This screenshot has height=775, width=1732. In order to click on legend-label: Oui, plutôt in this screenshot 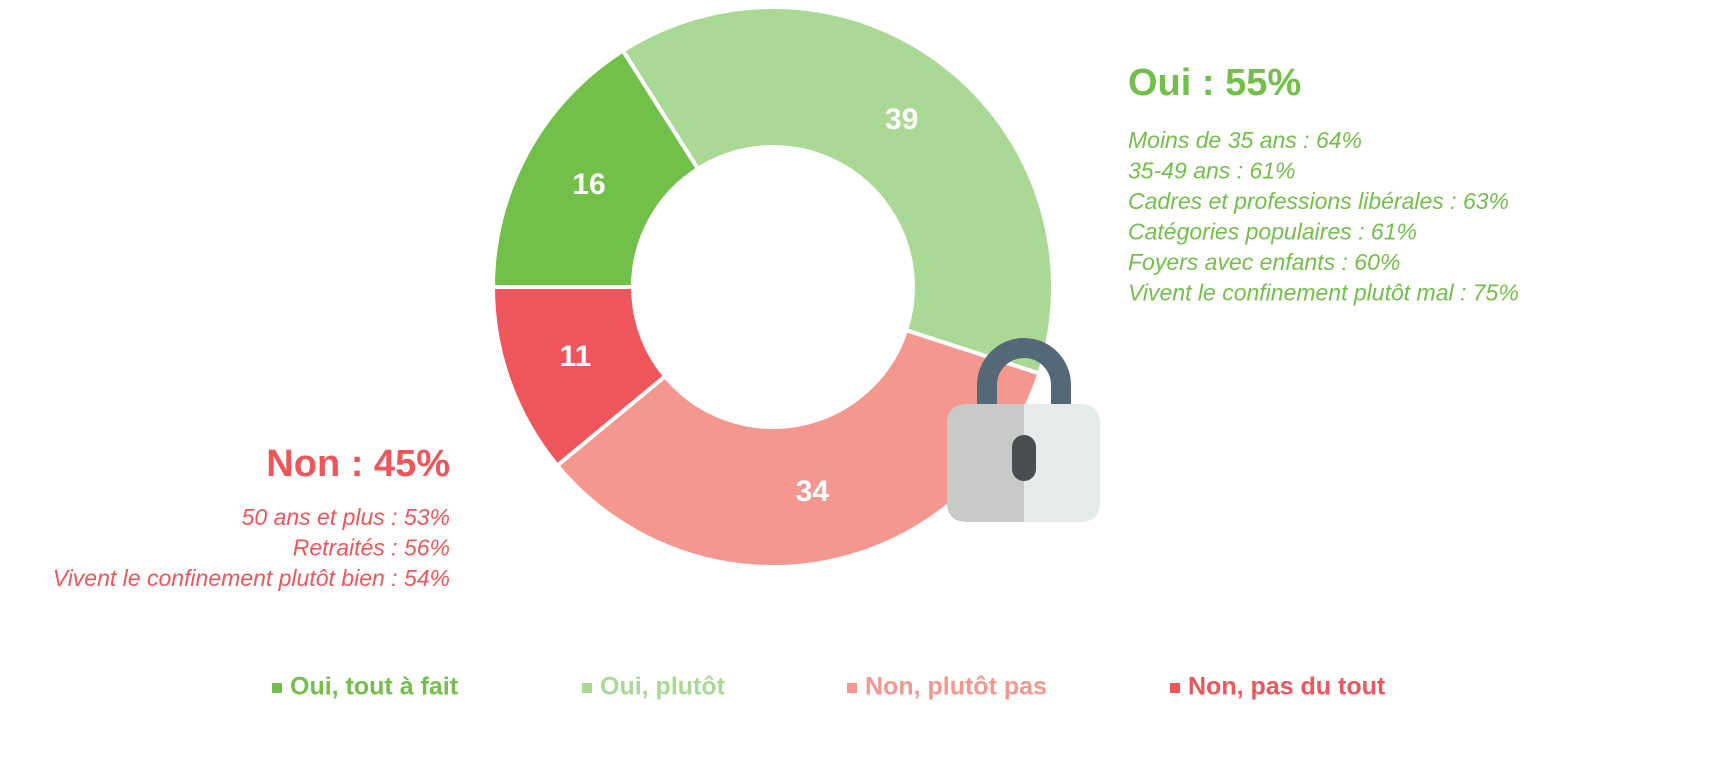, I will do `click(663, 687)`.